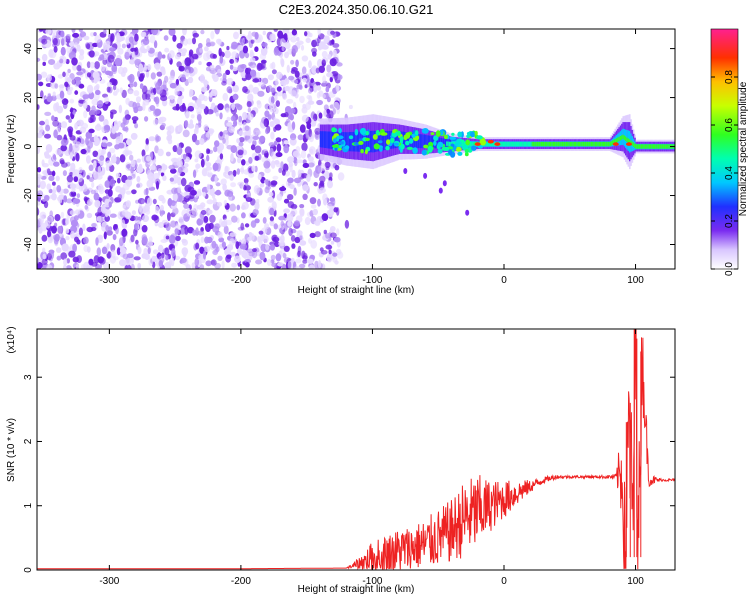 The height and width of the screenshot is (600, 750). Describe the element at coordinates (629, 144) in the screenshot. I see `signal-peak` at that location.